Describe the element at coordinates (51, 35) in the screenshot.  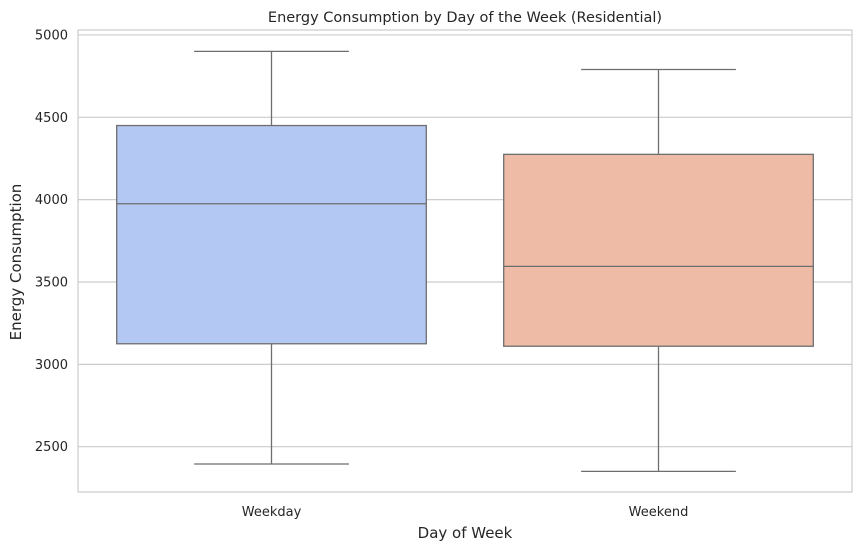
I see `y-tick-label: 5000` at that location.